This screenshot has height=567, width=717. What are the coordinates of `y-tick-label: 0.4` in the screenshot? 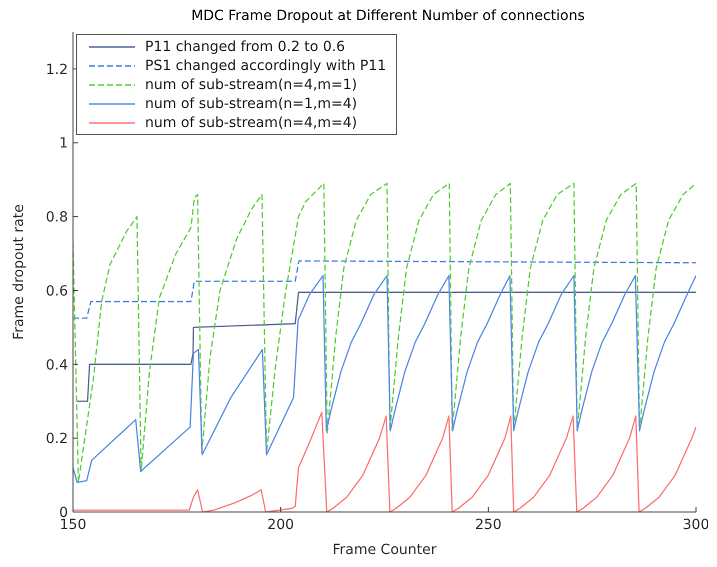 It's located at (57, 365).